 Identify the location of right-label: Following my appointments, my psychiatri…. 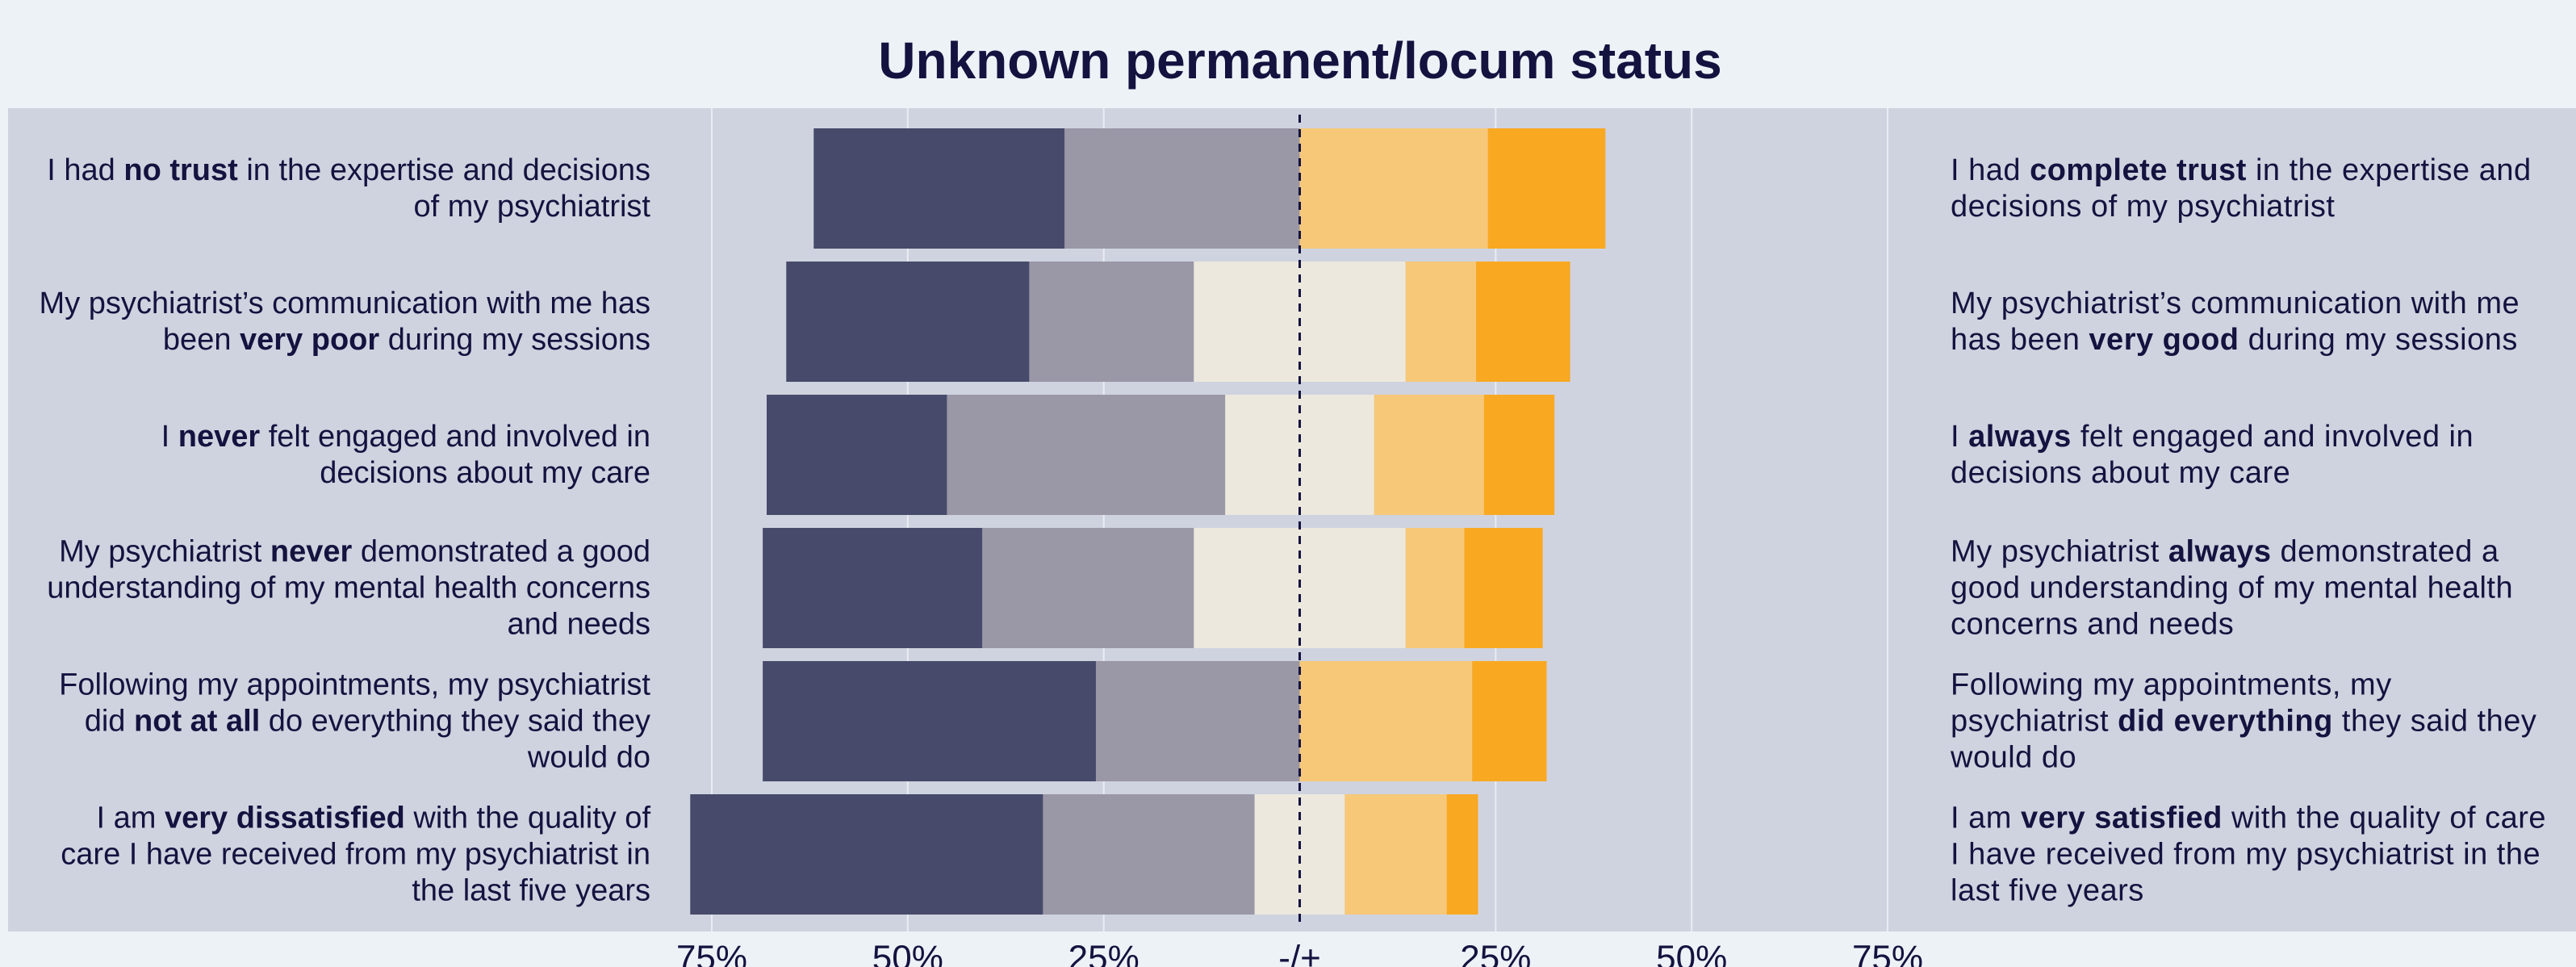
(2249, 721).